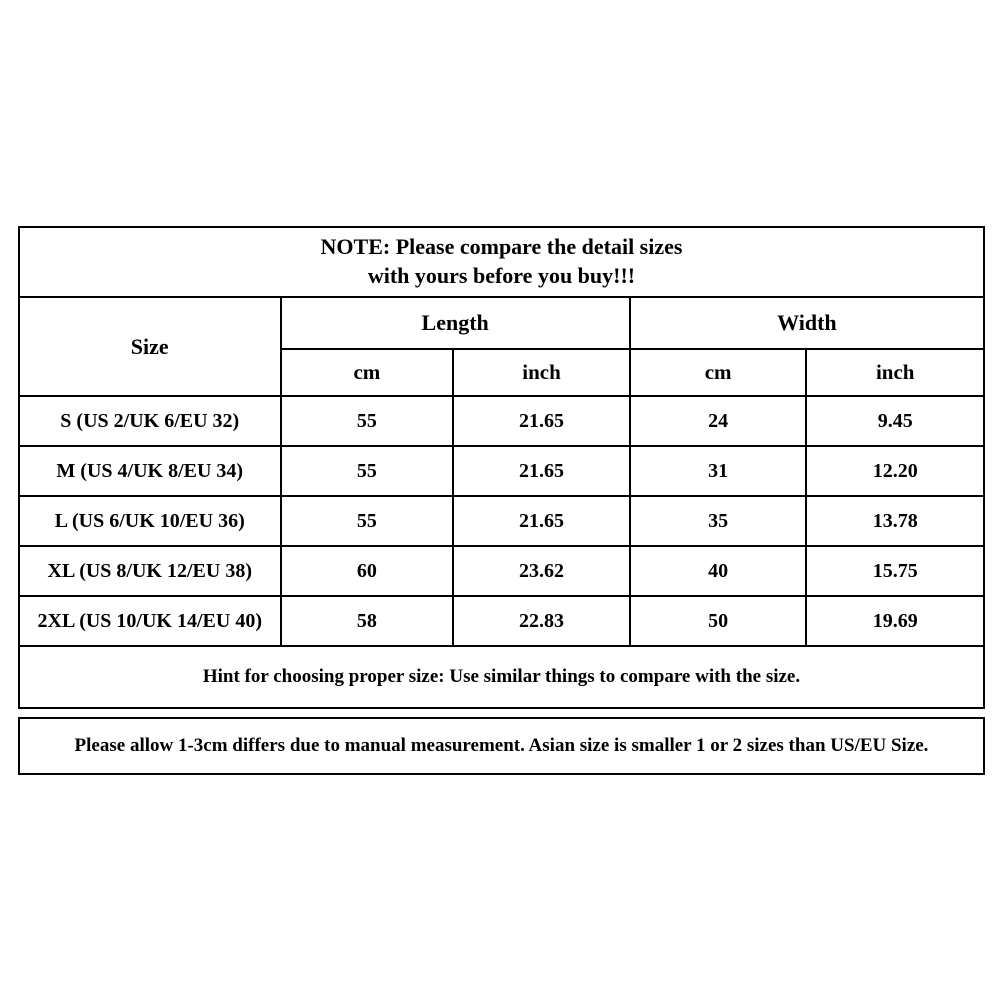 Image resolution: width=1000 pixels, height=1000 pixels. What do you see at coordinates (895, 421) in the screenshot?
I see `width-inch-cell: 9.45` at bounding box center [895, 421].